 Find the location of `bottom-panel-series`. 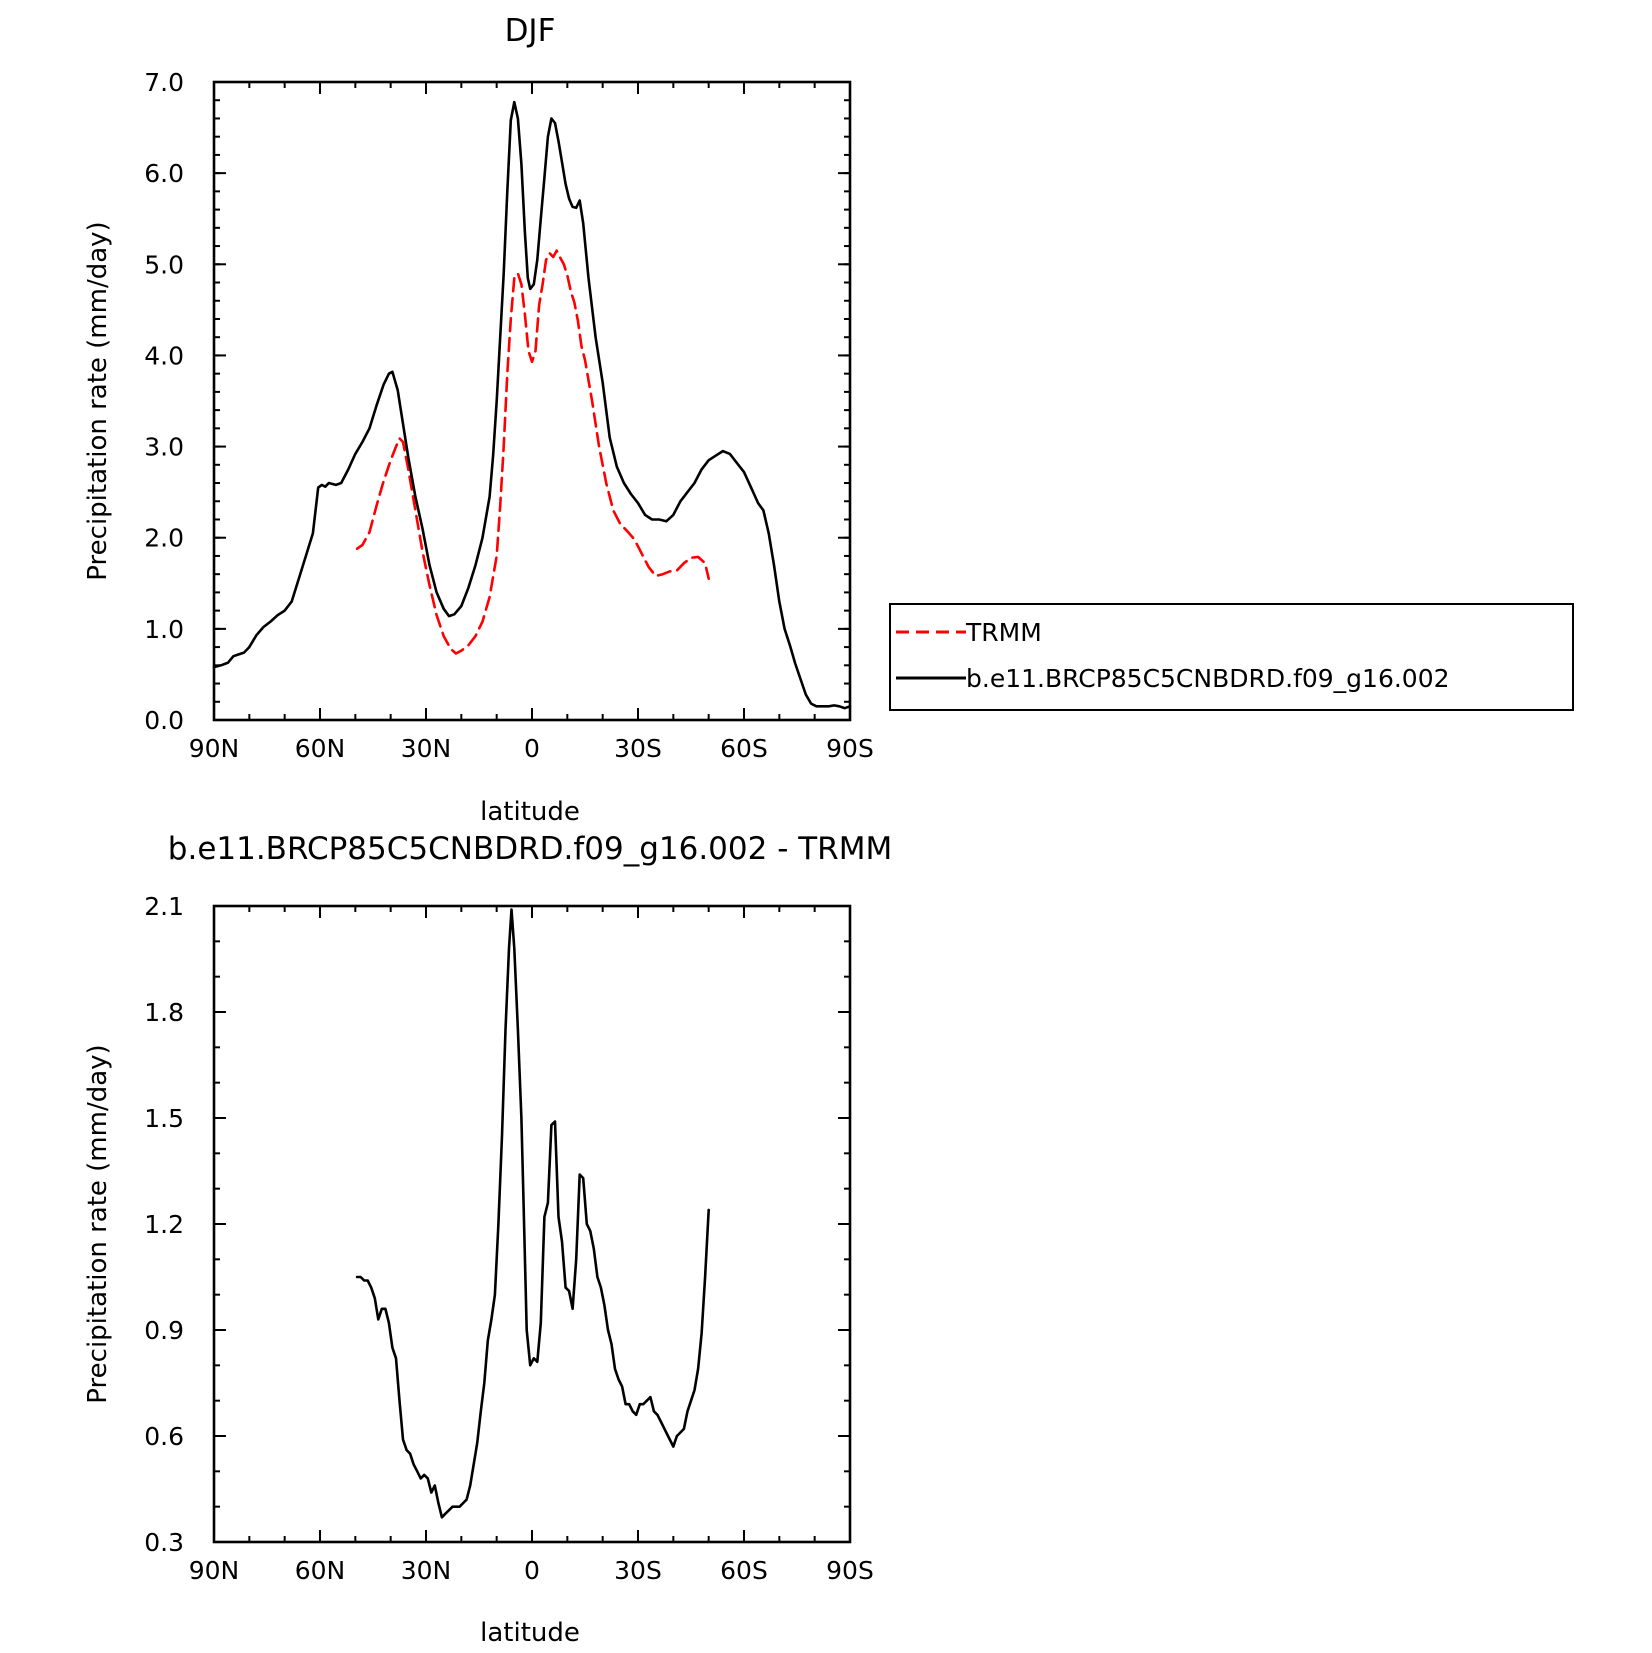

bottom-panel-series is located at coordinates (532, 1213).